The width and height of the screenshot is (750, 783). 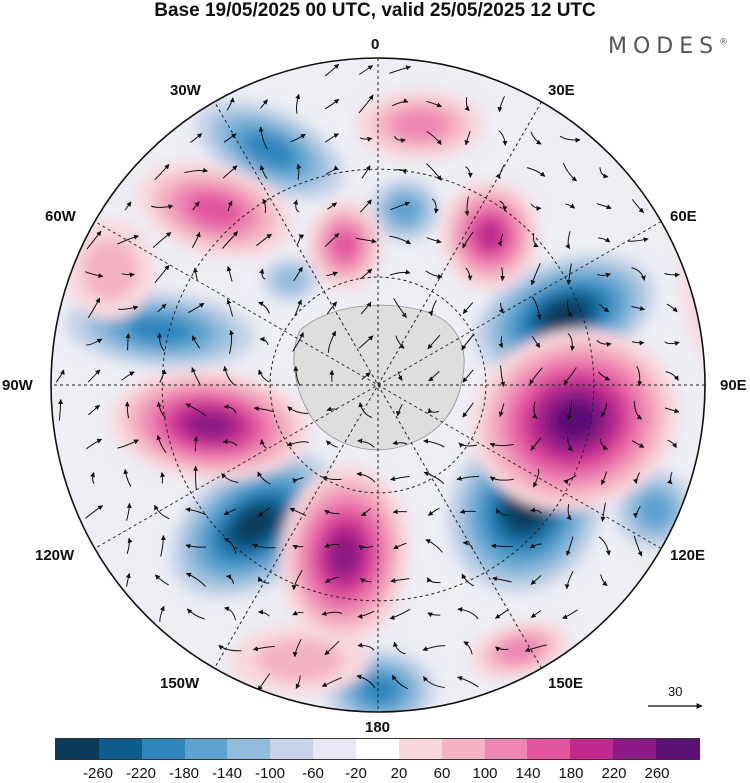 What do you see at coordinates (571, 773) in the screenshot?
I see `colorbar-tick-label: 180` at bounding box center [571, 773].